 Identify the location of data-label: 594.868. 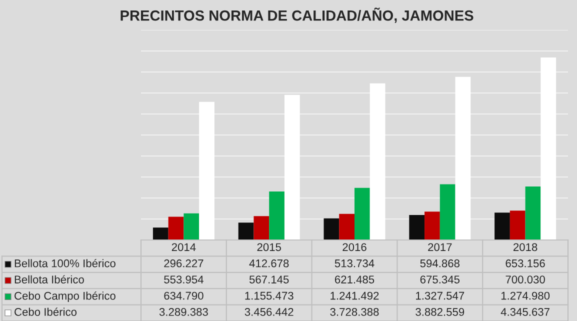
(440, 263).